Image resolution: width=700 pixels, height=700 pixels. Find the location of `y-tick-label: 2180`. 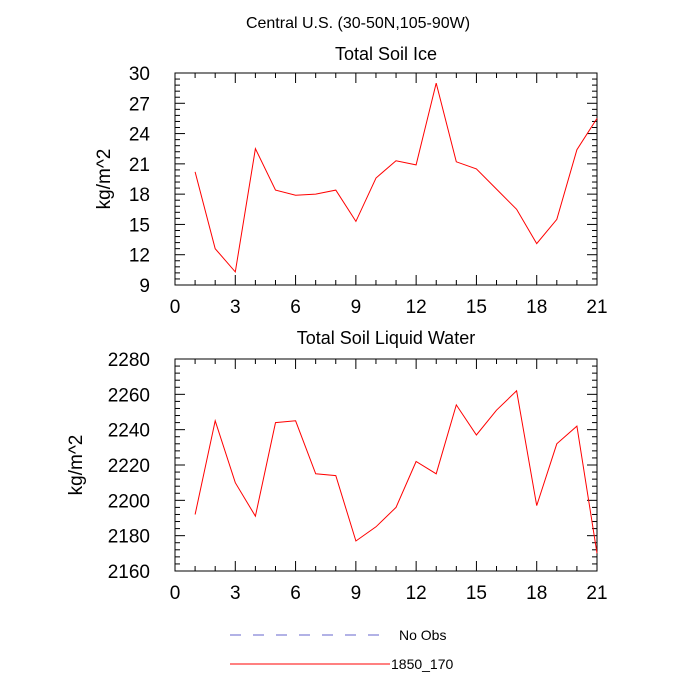

y-tick-label: 2180 is located at coordinates (129, 537).